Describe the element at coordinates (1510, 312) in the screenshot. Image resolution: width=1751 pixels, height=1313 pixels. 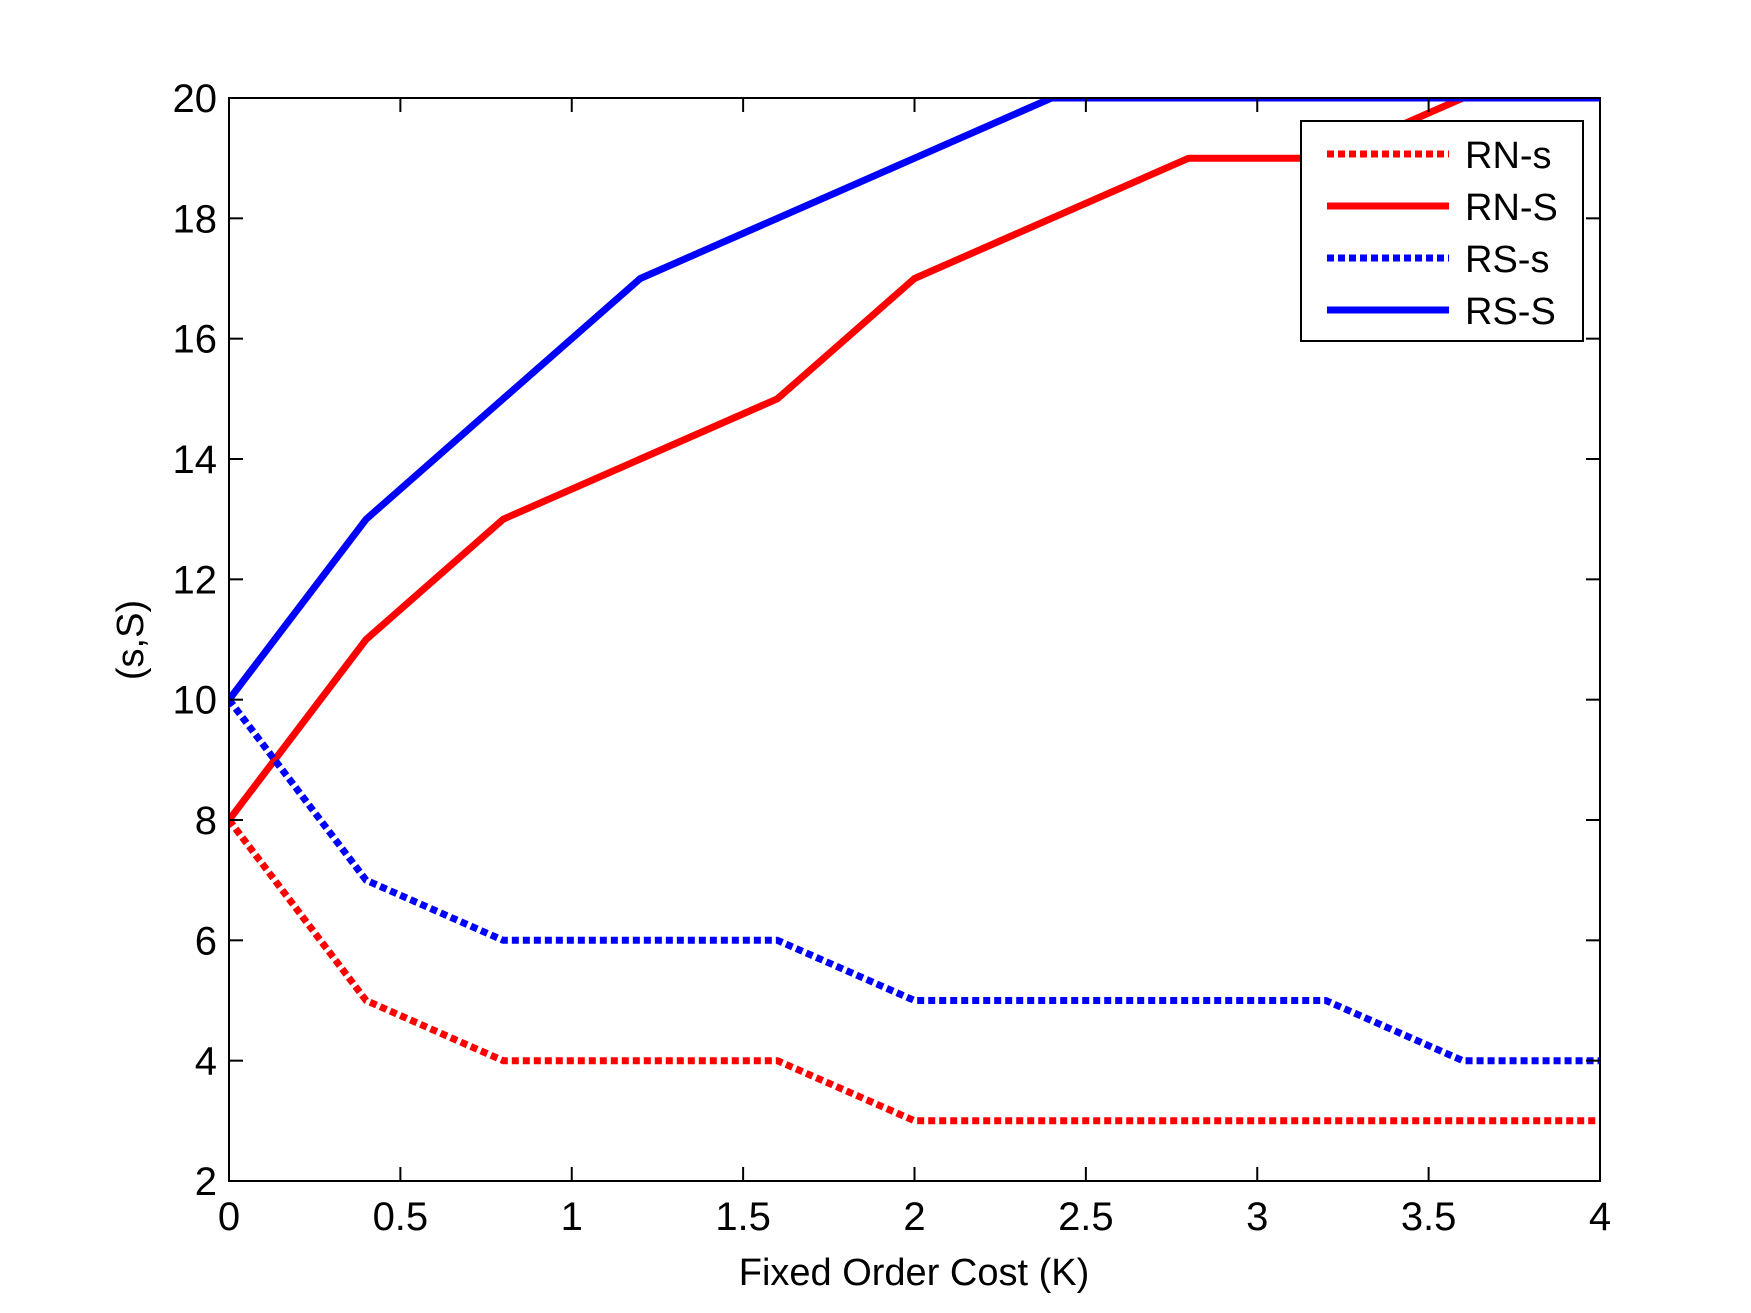
I see `legend-label: RS-S` at that location.